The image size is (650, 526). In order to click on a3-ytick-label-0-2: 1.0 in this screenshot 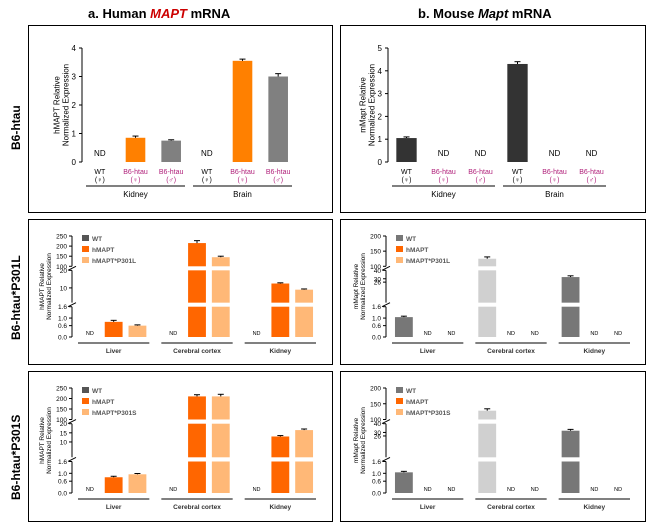, I will do `click(62, 474)`.